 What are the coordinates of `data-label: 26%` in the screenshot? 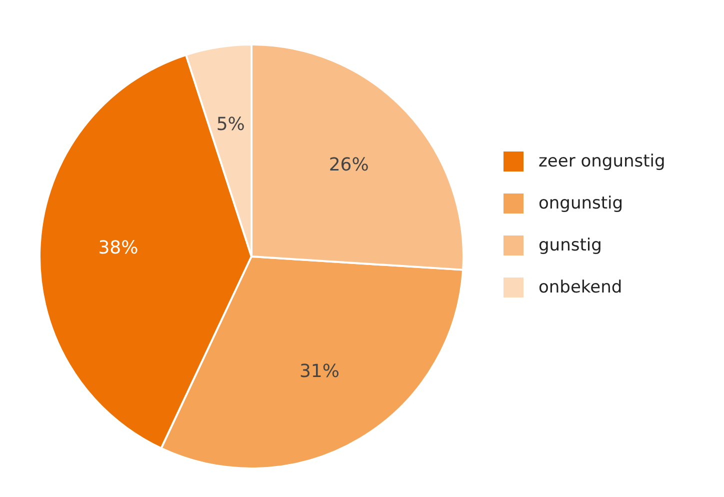 It's located at (348, 165).